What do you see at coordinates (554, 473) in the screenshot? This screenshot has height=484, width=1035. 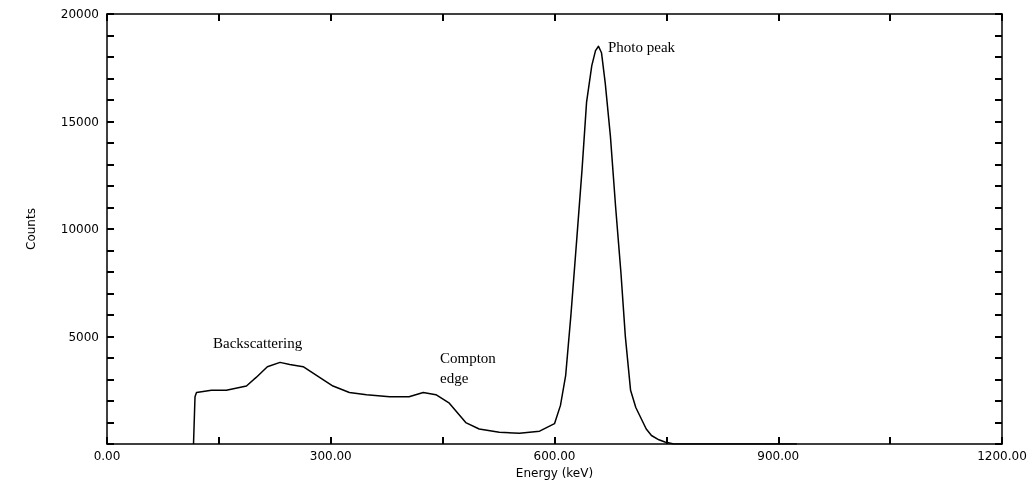 I see `x-axis-title: Energy (keV)` at bounding box center [554, 473].